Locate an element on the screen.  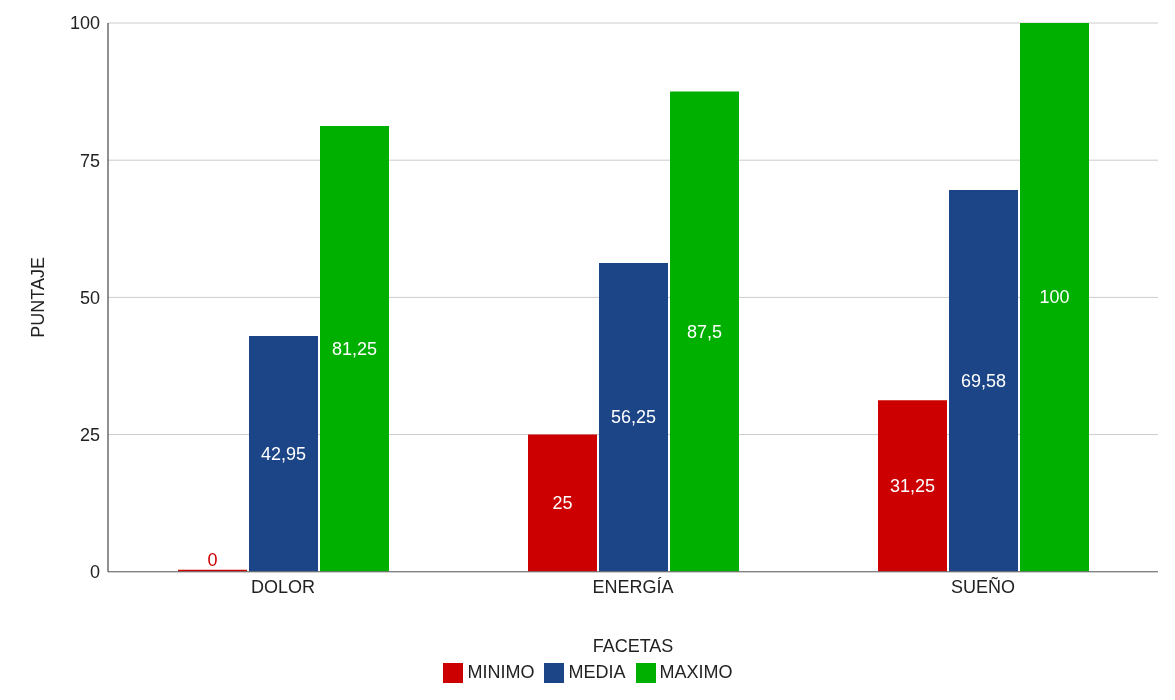
legend-label: MAXIMO is located at coordinates (696, 671).